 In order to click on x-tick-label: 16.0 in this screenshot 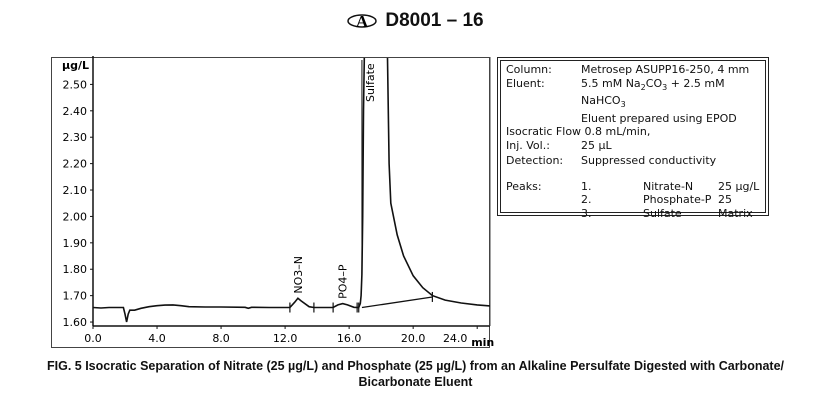, I will do `click(349, 338)`.